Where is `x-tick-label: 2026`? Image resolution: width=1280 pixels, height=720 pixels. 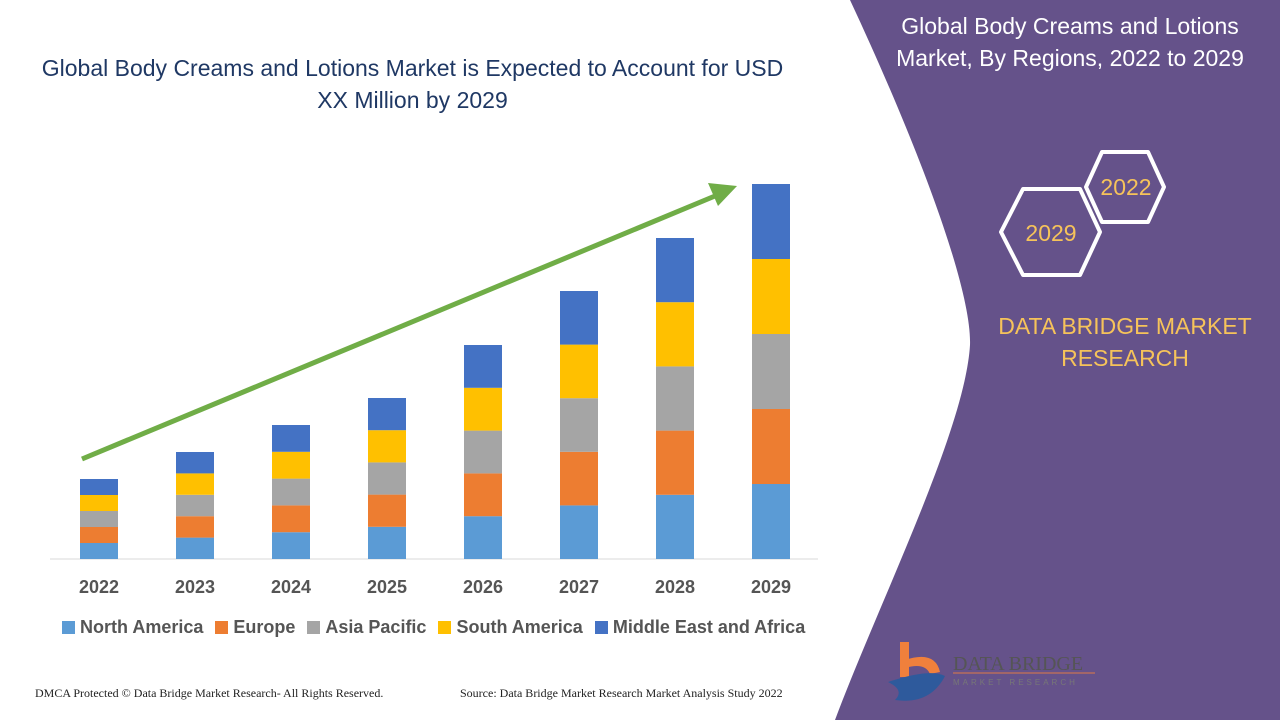 x-tick-label: 2026 is located at coordinates (483, 587).